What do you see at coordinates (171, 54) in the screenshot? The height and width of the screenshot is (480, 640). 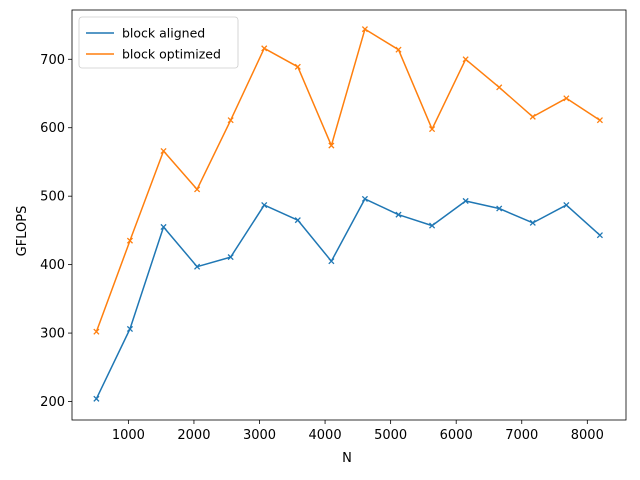 I see `legend-label: block optimized` at bounding box center [171, 54].